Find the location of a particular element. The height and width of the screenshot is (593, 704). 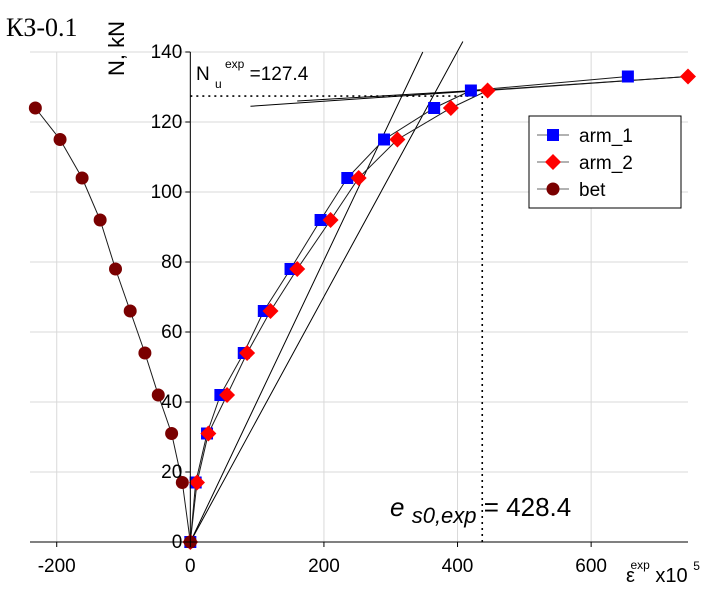

legend-label-arm_1: arm_1 is located at coordinates (606, 136).